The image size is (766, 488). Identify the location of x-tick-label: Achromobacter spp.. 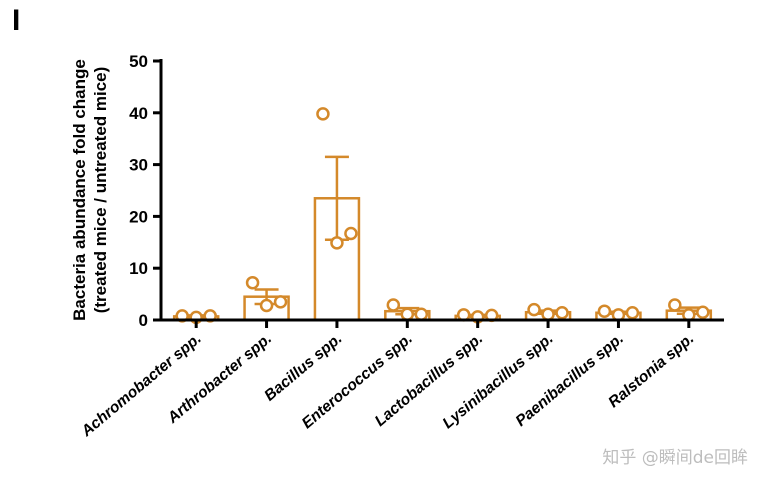
(141, 385).